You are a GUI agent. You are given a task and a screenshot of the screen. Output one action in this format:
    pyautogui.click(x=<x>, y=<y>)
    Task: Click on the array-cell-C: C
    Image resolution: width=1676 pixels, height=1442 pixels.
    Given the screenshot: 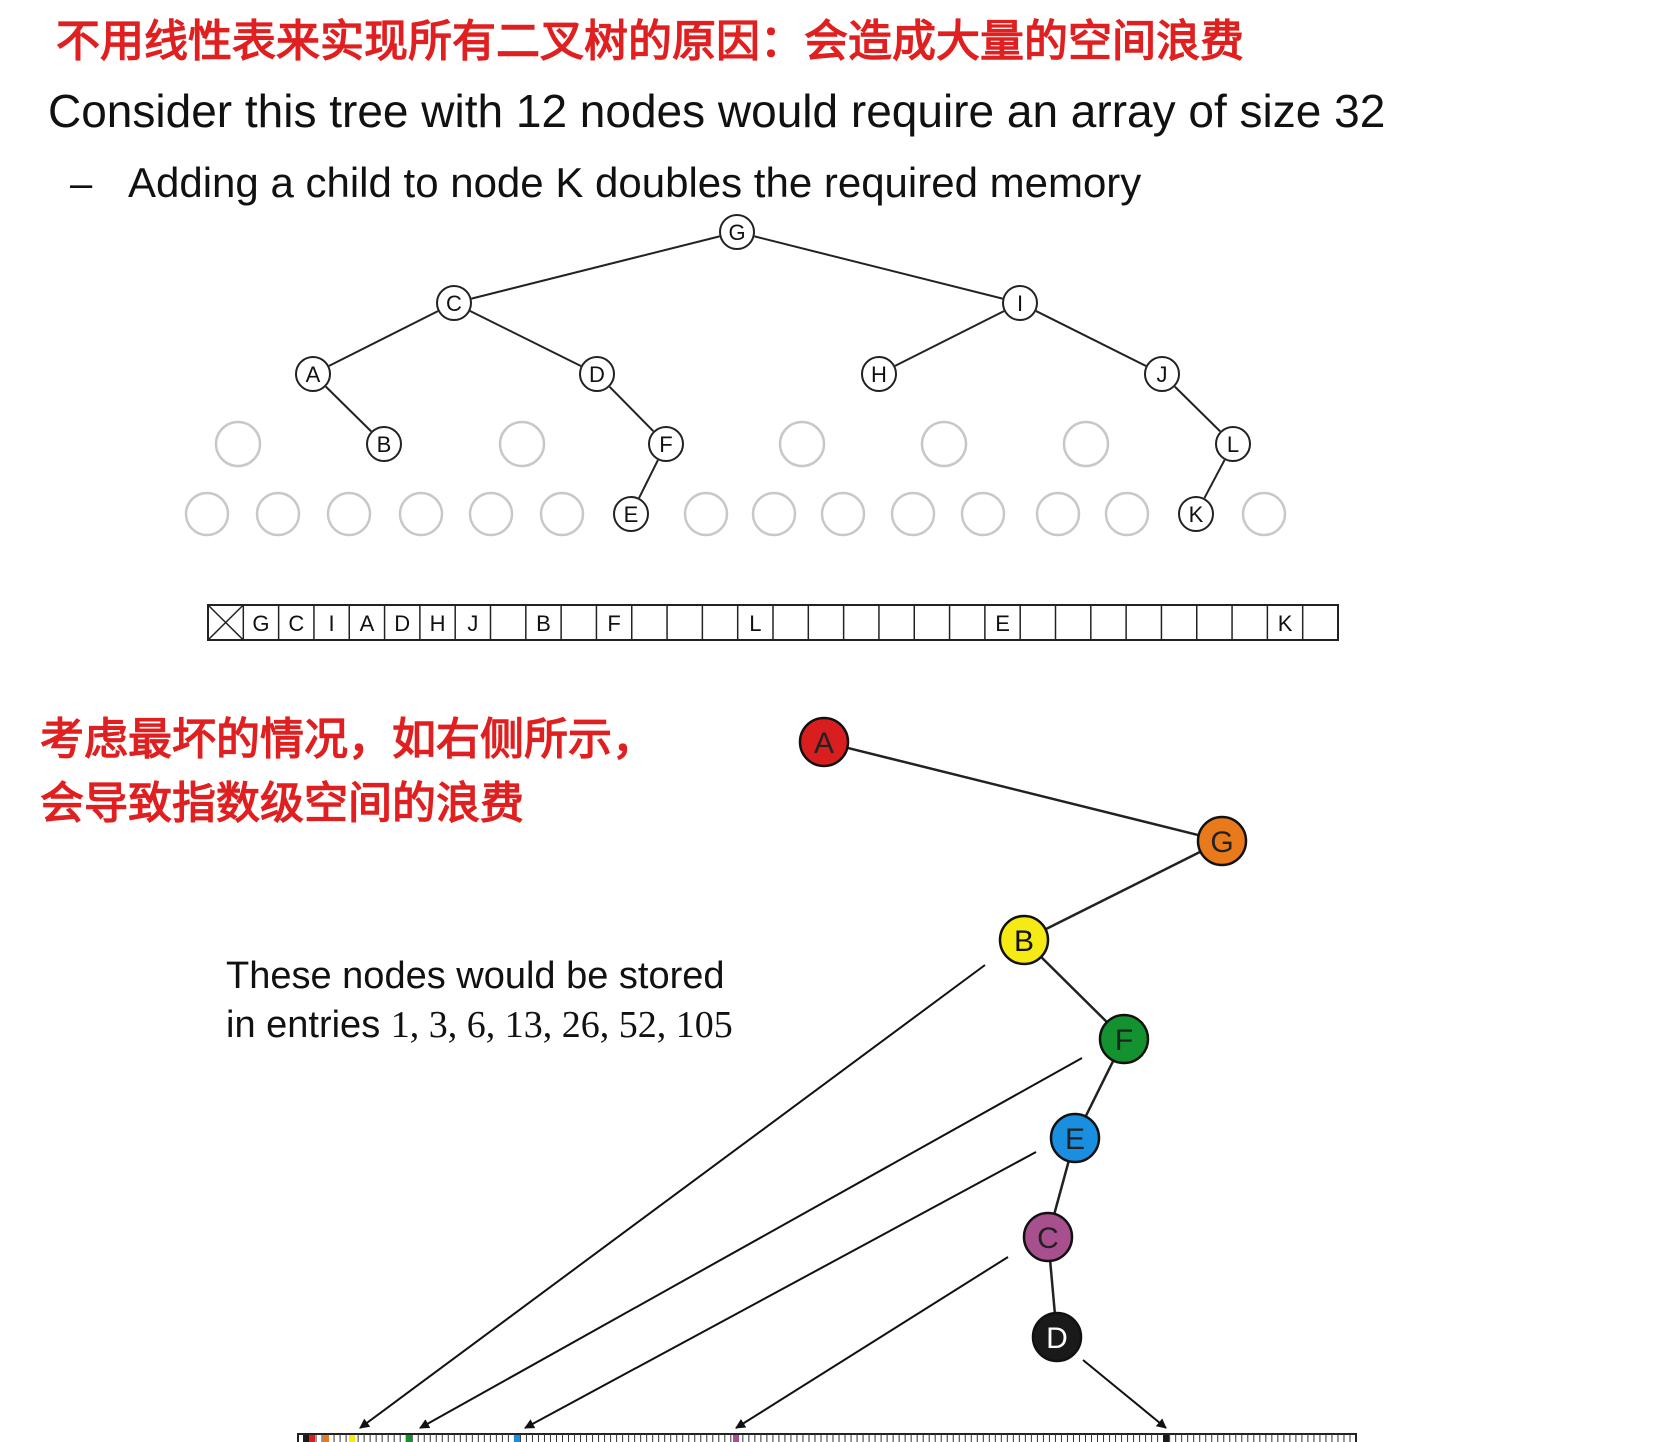 What is the action you would take?
    pyautogui.click(x=296, y=623)
    